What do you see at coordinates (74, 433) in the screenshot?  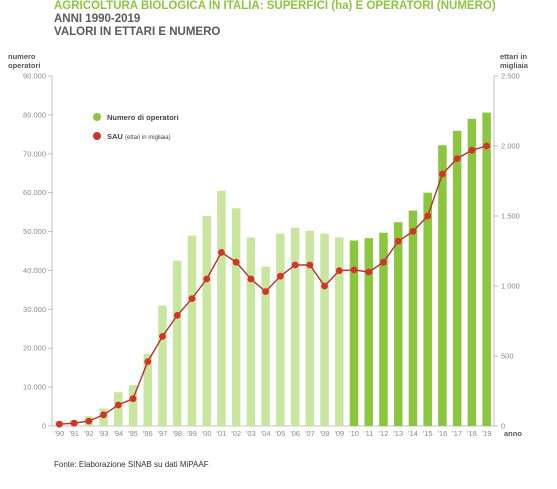 I see `x-tick-label: '91` at bounding box center [74, 433].